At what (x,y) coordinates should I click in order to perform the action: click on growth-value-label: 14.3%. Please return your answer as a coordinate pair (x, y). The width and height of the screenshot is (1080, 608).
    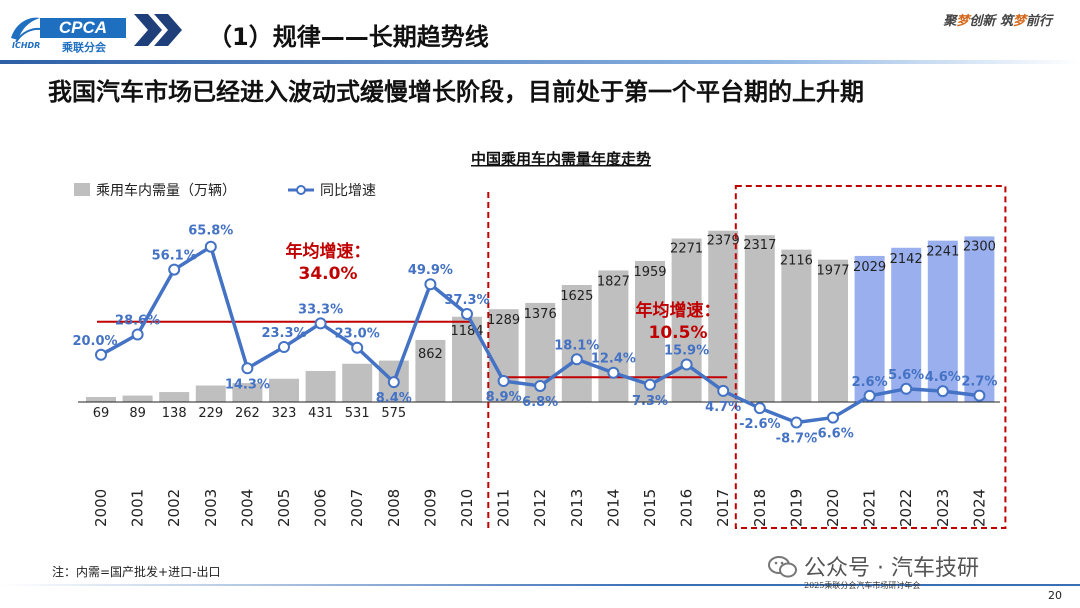
    Looking at the image, I should click on (247, 384).